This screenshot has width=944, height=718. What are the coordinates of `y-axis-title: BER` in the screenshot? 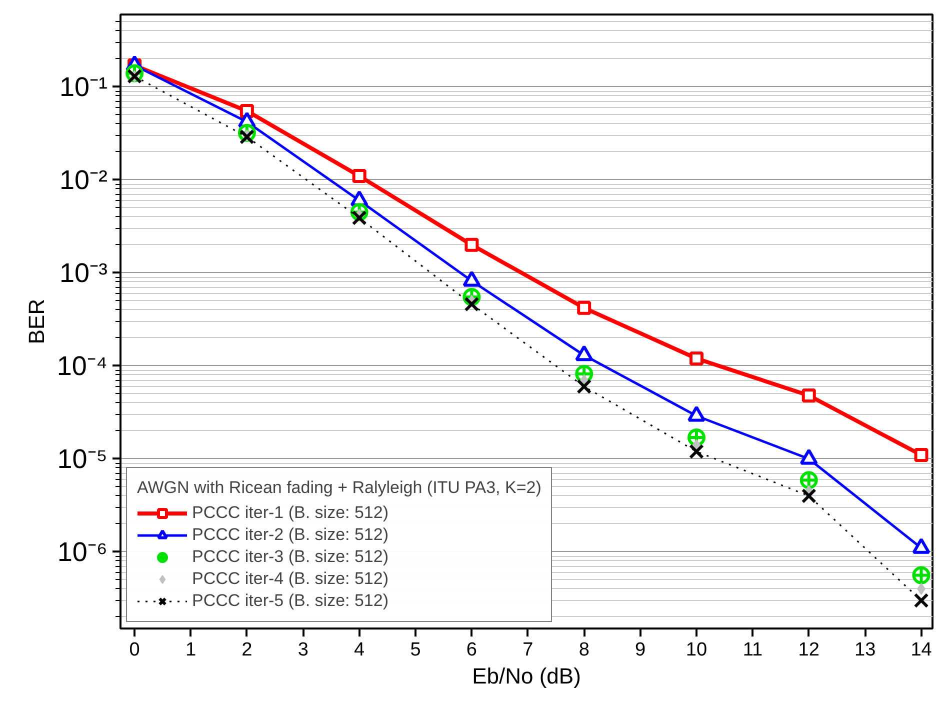 It's located at (36, 321).